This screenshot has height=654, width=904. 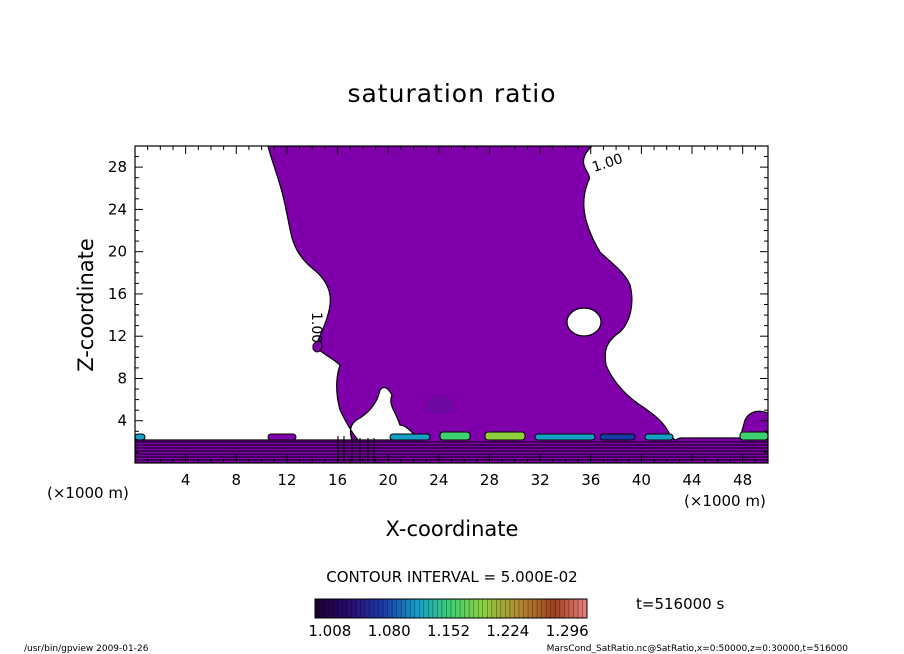 What do you see at coordinates (489, 480) in the screenshot?
I see `x-tick-label: 28` at bounding box center [489, 480].